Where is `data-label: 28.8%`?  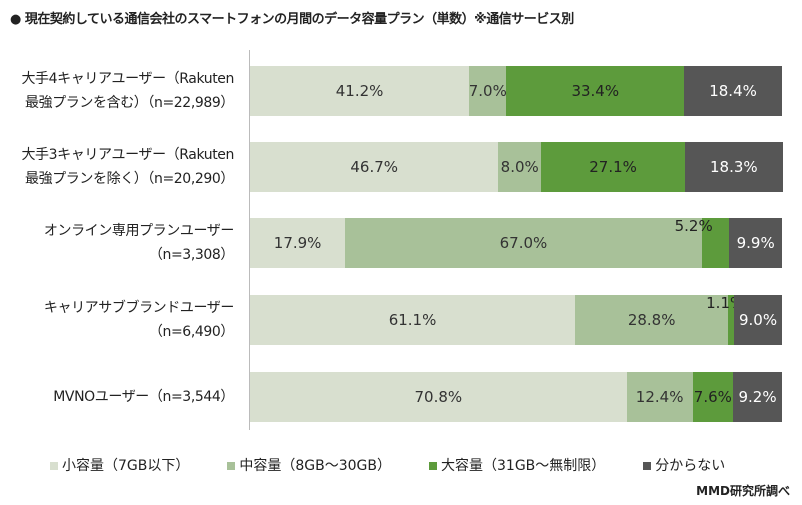 data-label: 28.8% is located at coordinates (651, 320).